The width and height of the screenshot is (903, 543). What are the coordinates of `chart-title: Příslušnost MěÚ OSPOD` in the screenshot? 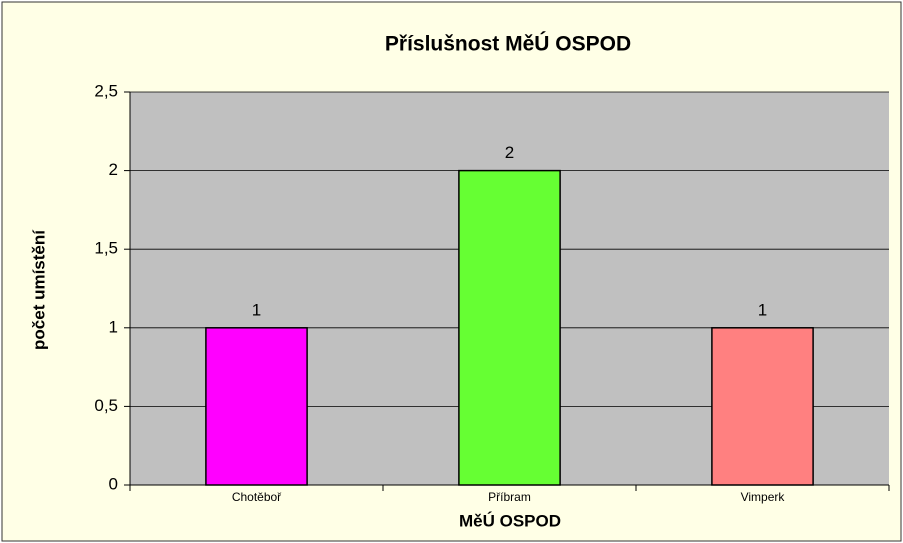 It's located at (508, 44).